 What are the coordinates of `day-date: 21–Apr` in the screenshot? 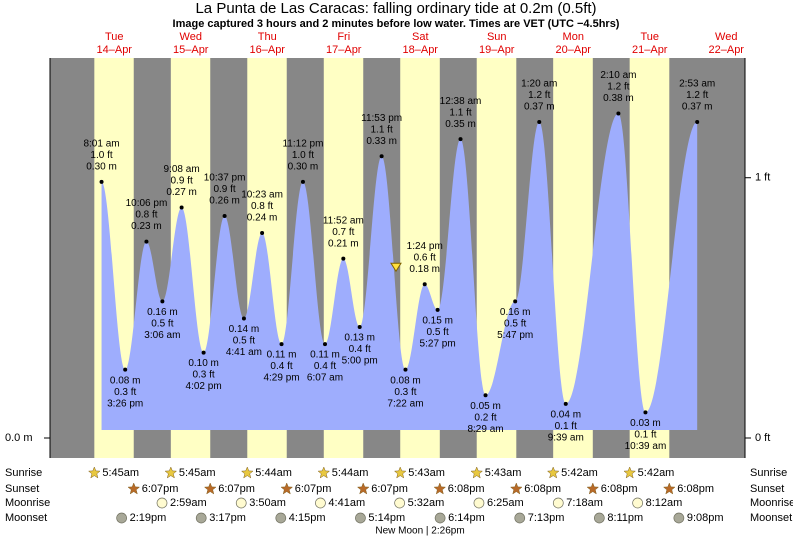 It's located at (650, 50).